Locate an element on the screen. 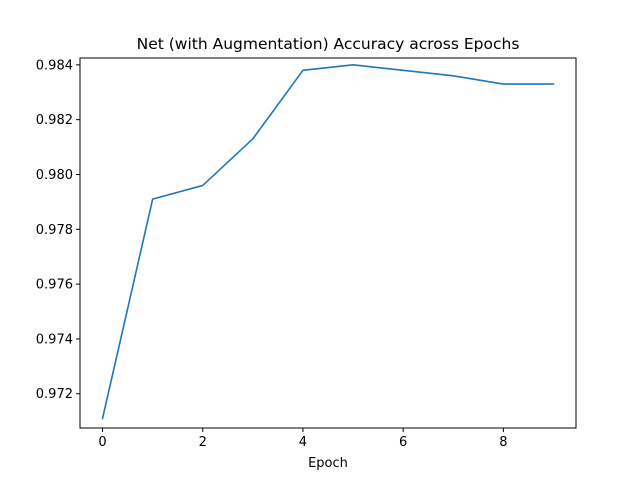  y-tick-label: 0.974 is located at coordinates (54, 339).